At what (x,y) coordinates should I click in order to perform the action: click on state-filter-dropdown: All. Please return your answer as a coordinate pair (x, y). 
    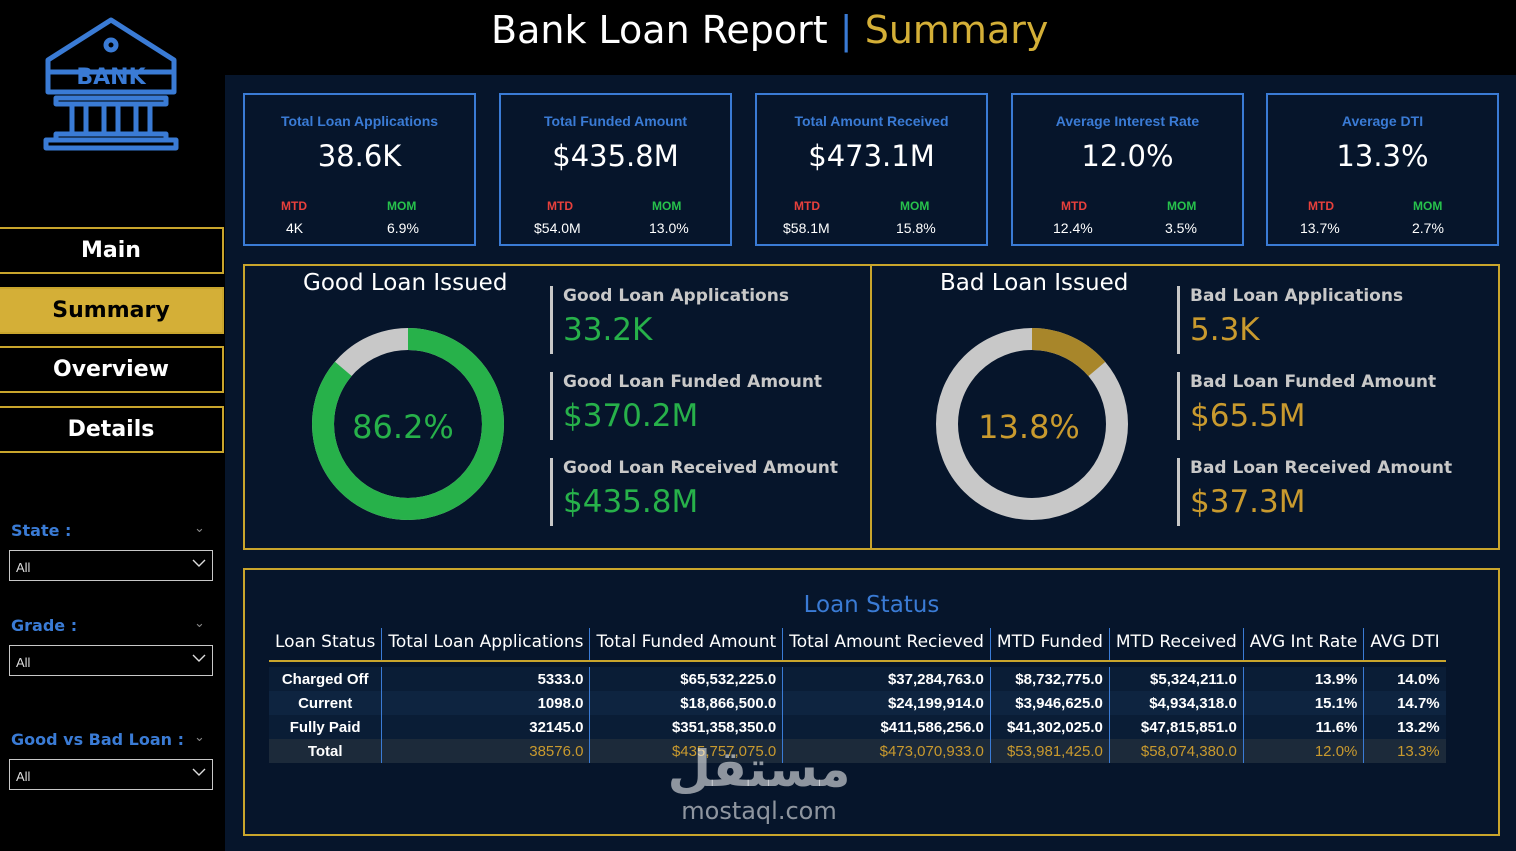
    Looking at the image, I should click on (111, 565).